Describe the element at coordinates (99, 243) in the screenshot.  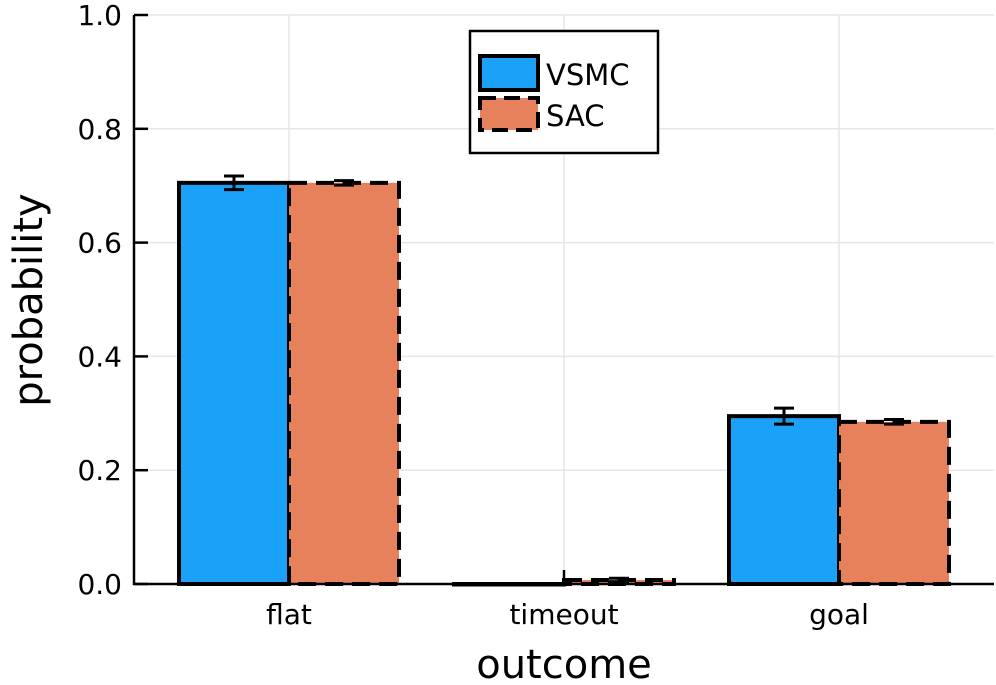
I see `y-tick-label: 0.6` at that location.